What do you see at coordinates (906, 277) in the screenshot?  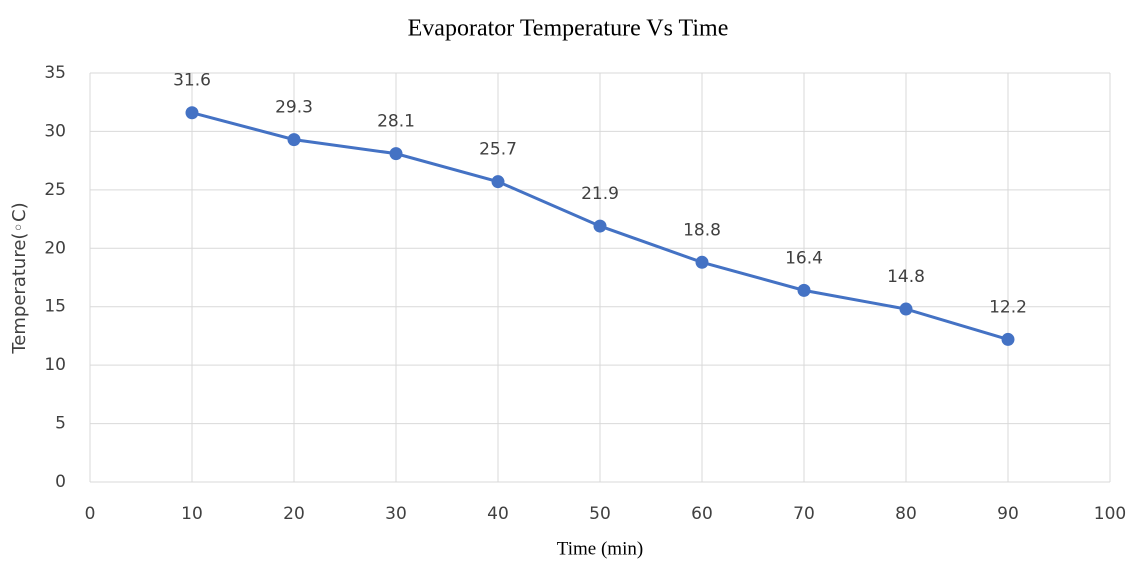 I see `data-label: 14.8` at bounding box center [906, 277].